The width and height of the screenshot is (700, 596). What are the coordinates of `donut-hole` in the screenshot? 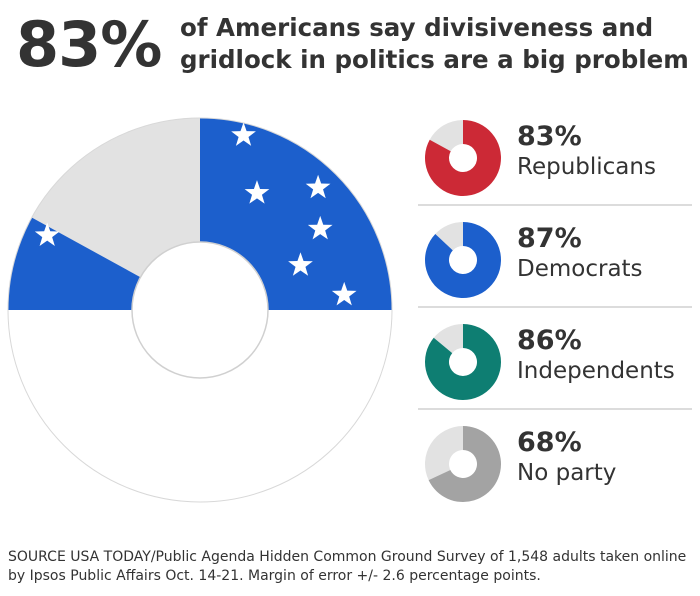 It's located at (200, 310).